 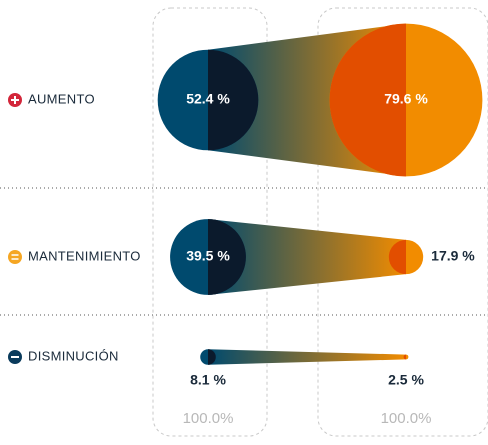 I want to click on icon-plus, so click(x=15, y=100).